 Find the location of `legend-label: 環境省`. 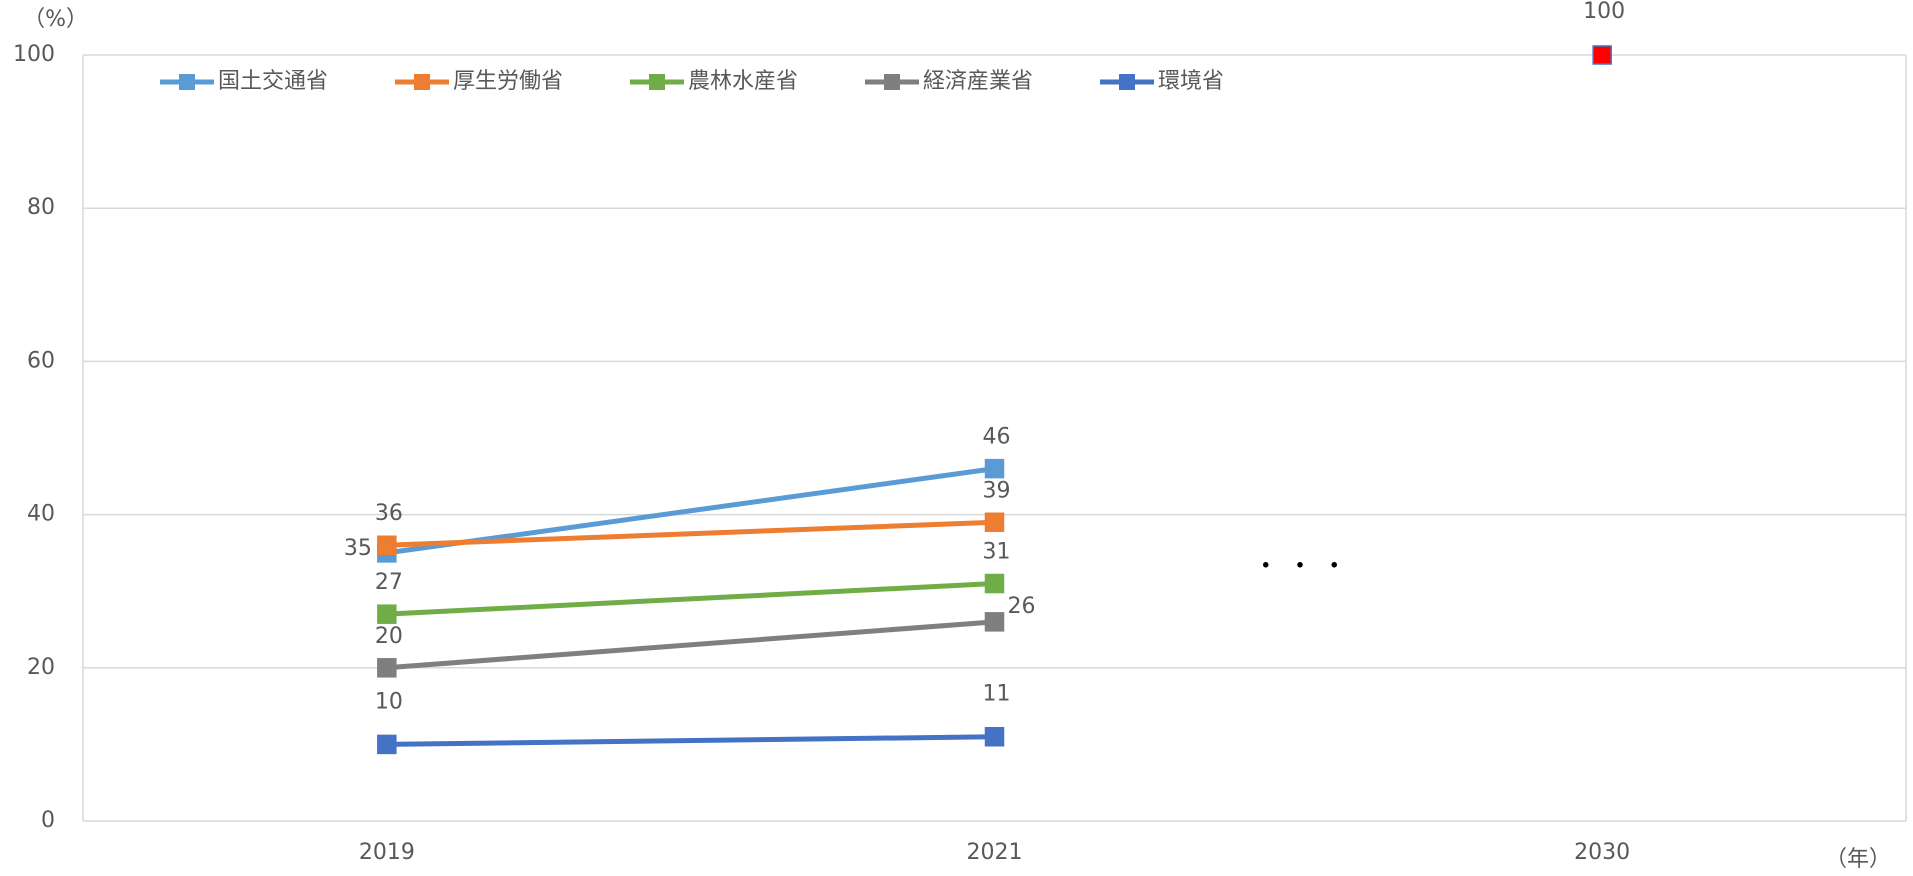

legend-label: 環境省 is located at coordinates (1191, 81).